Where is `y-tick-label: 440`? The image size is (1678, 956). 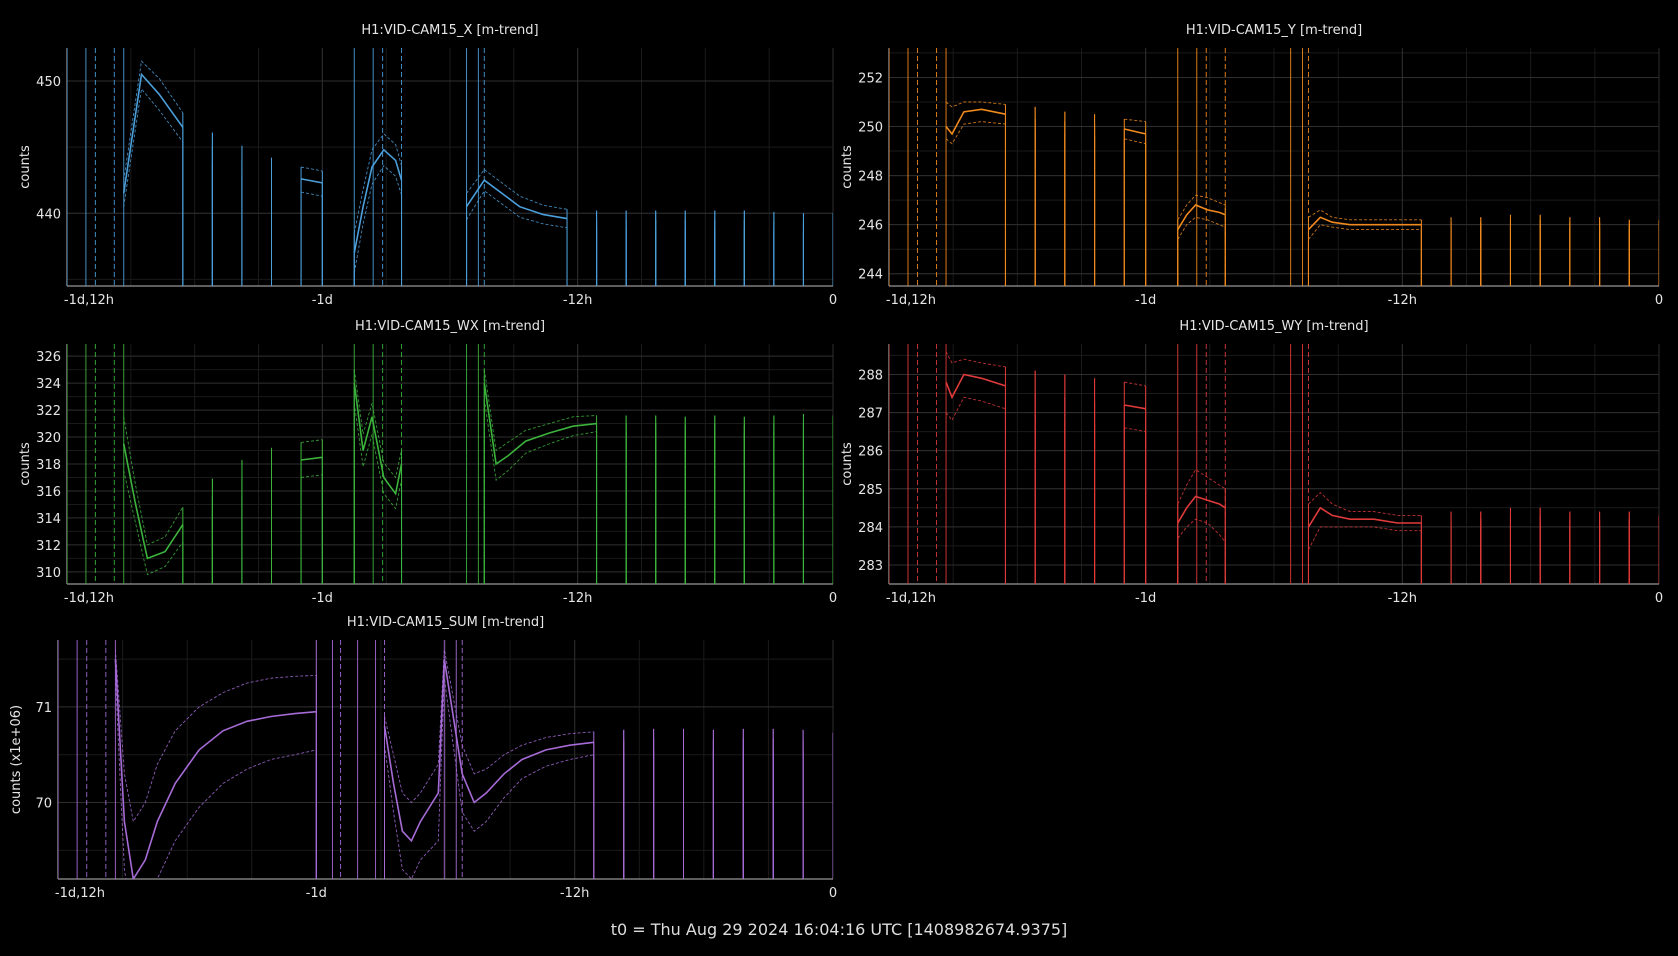 y-tick-label: 440 is located at coordinates (48, 214).